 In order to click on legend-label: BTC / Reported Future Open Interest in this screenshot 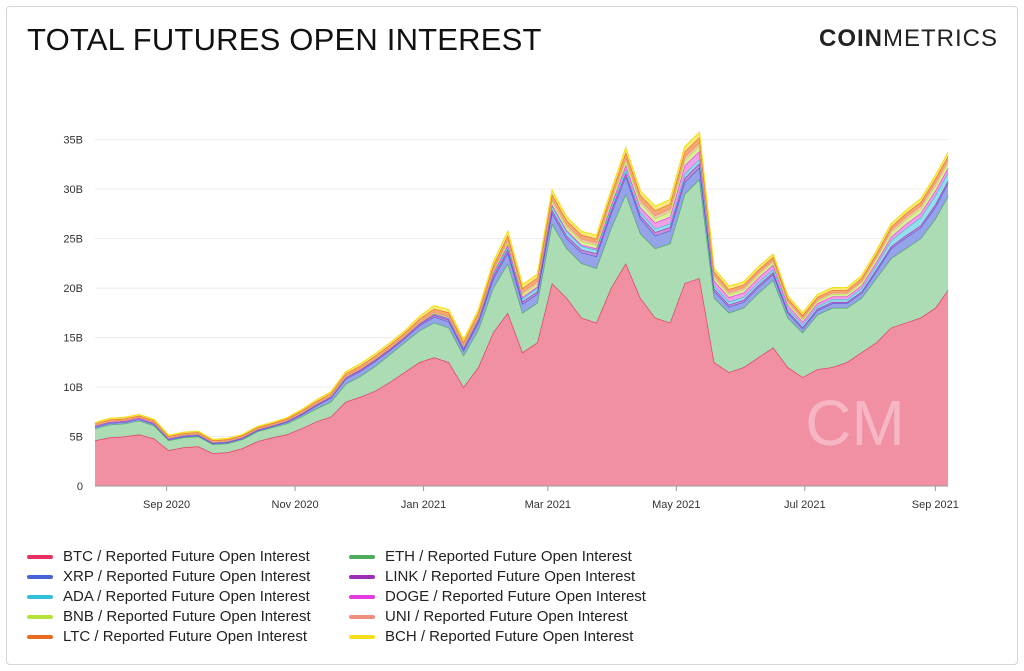, I will do `click(186, 556)`.